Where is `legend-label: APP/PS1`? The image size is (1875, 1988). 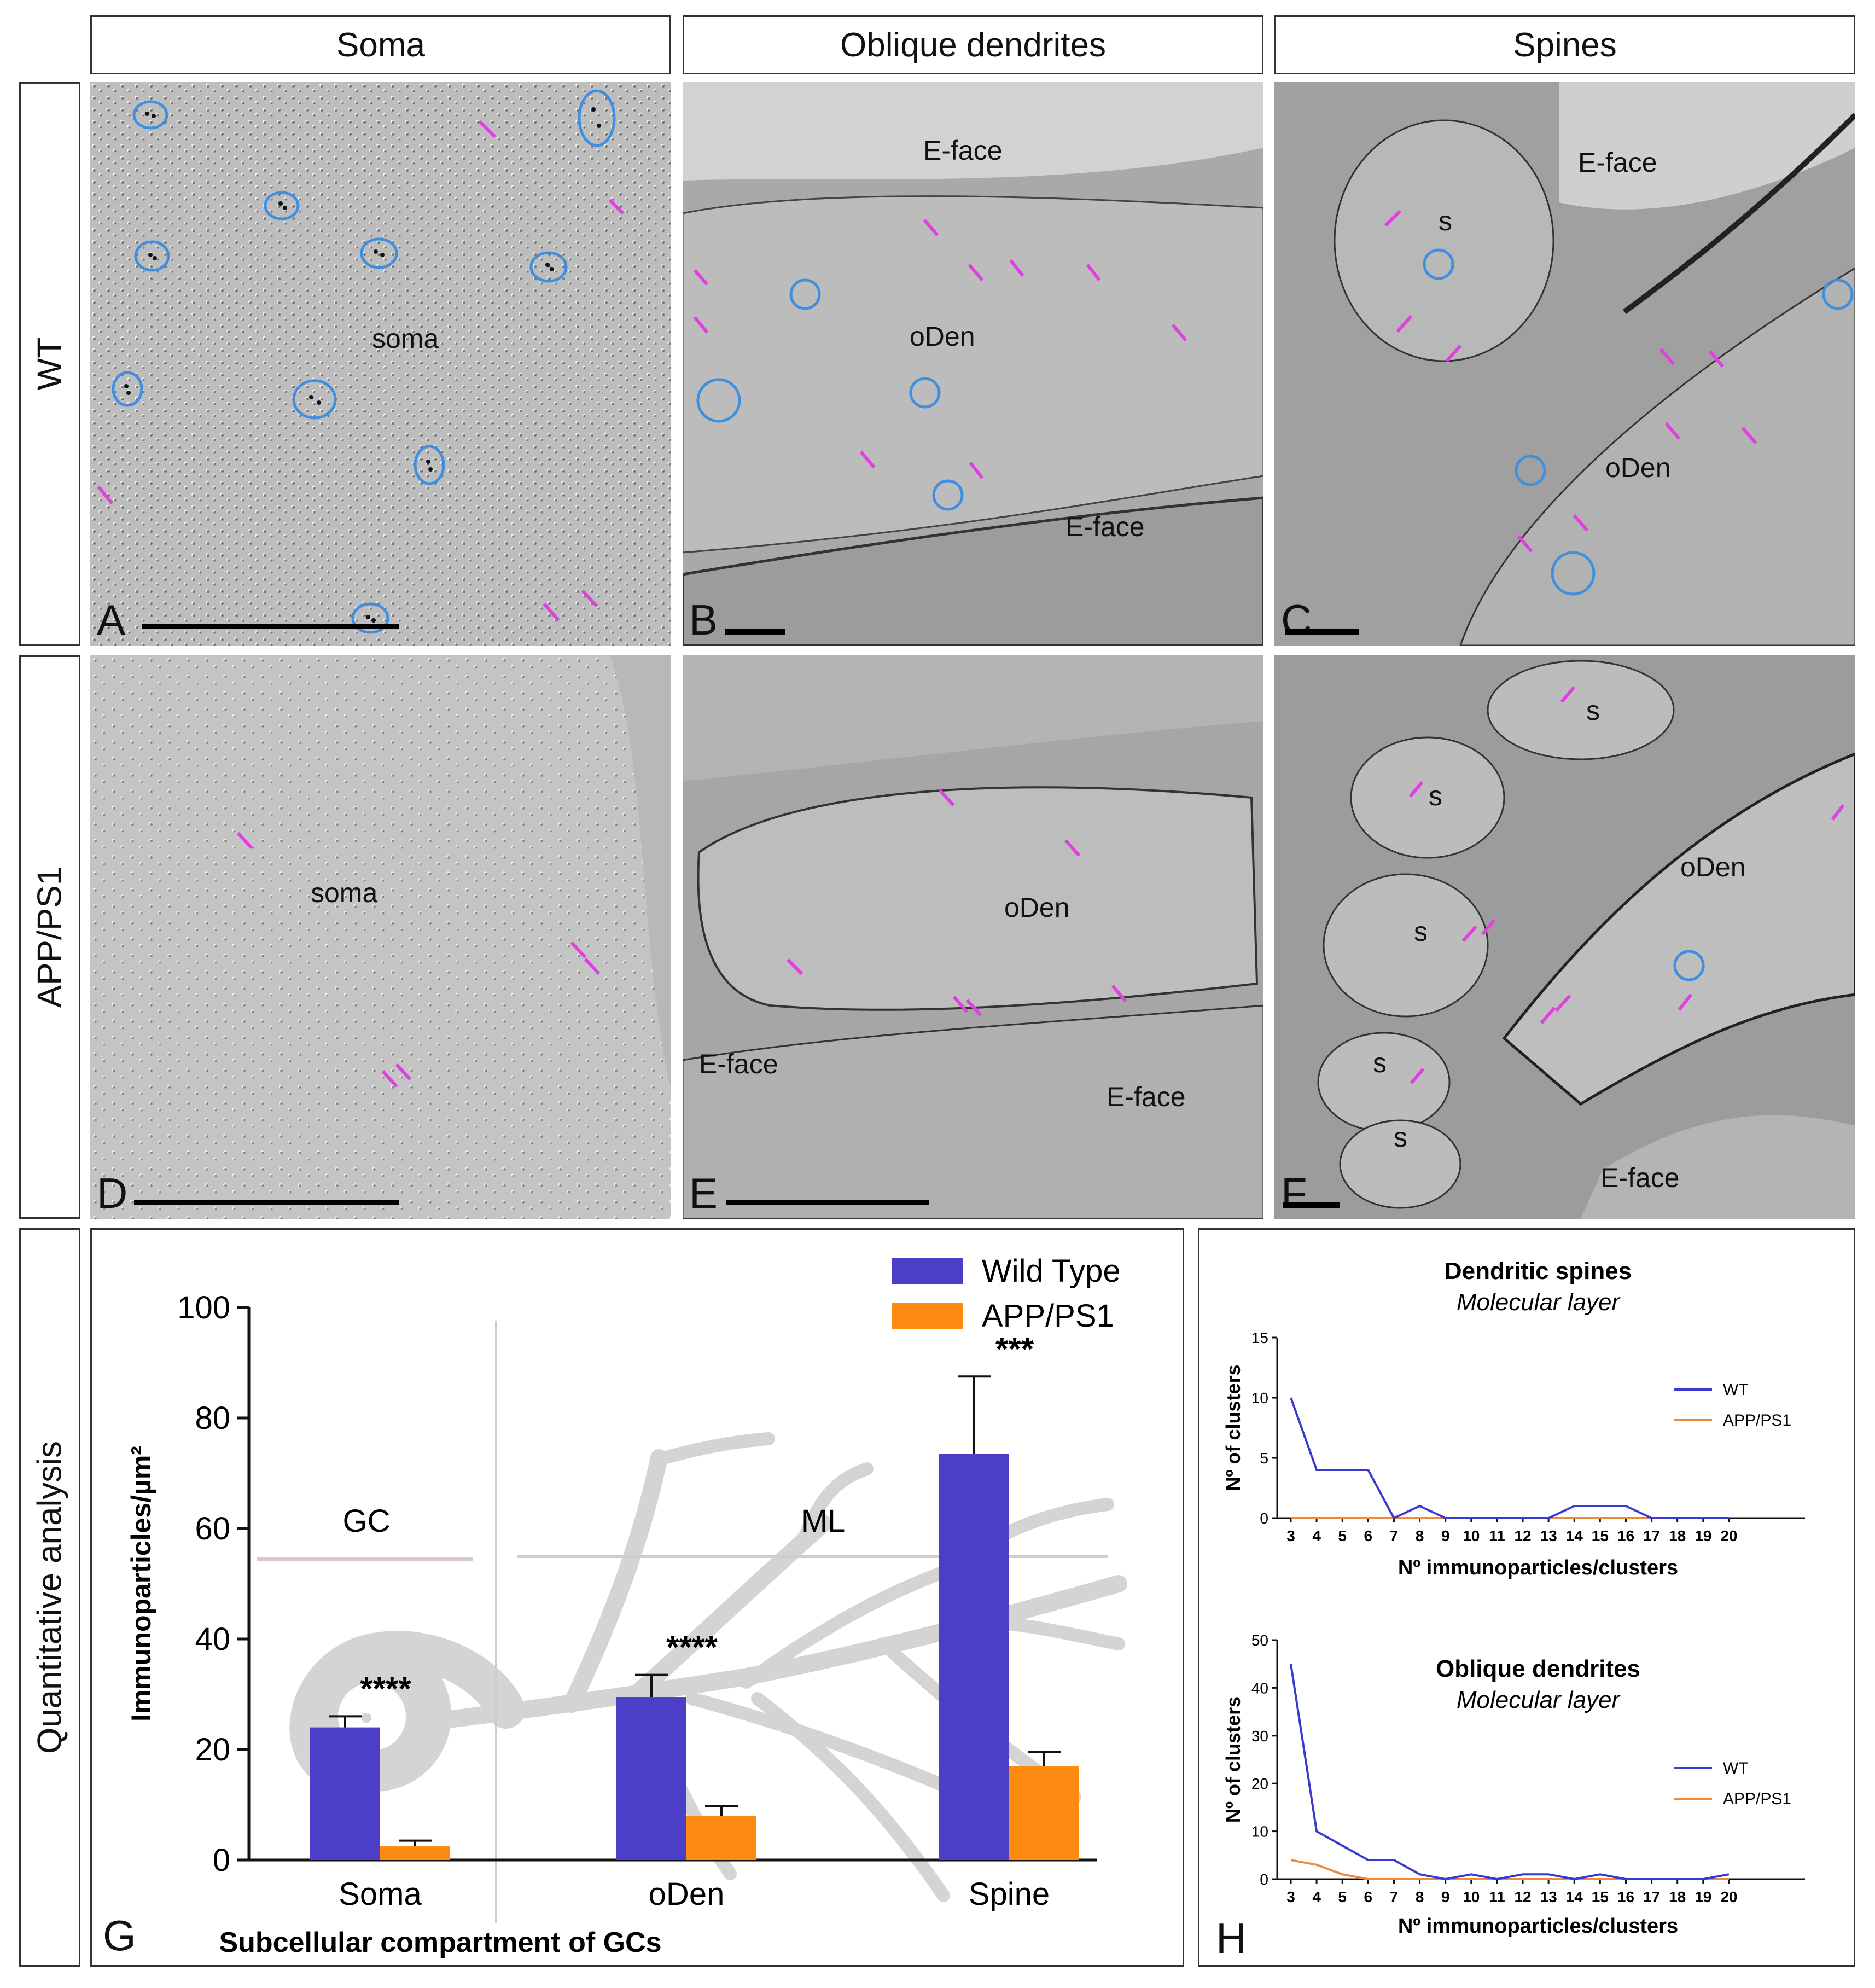 legend-label: APP/PS1 is located at coordinates (1048, 1316).